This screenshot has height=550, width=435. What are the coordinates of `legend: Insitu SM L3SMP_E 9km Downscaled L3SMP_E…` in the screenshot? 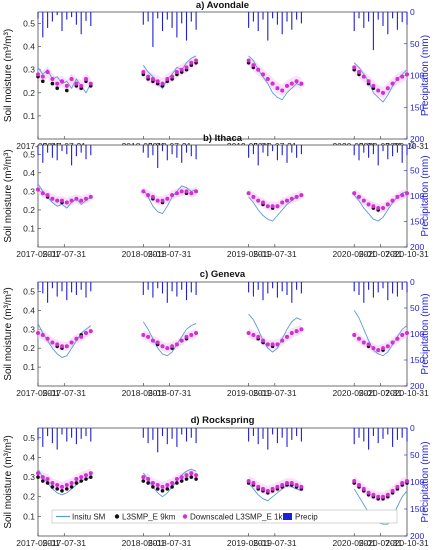 It's located at (224, 516).